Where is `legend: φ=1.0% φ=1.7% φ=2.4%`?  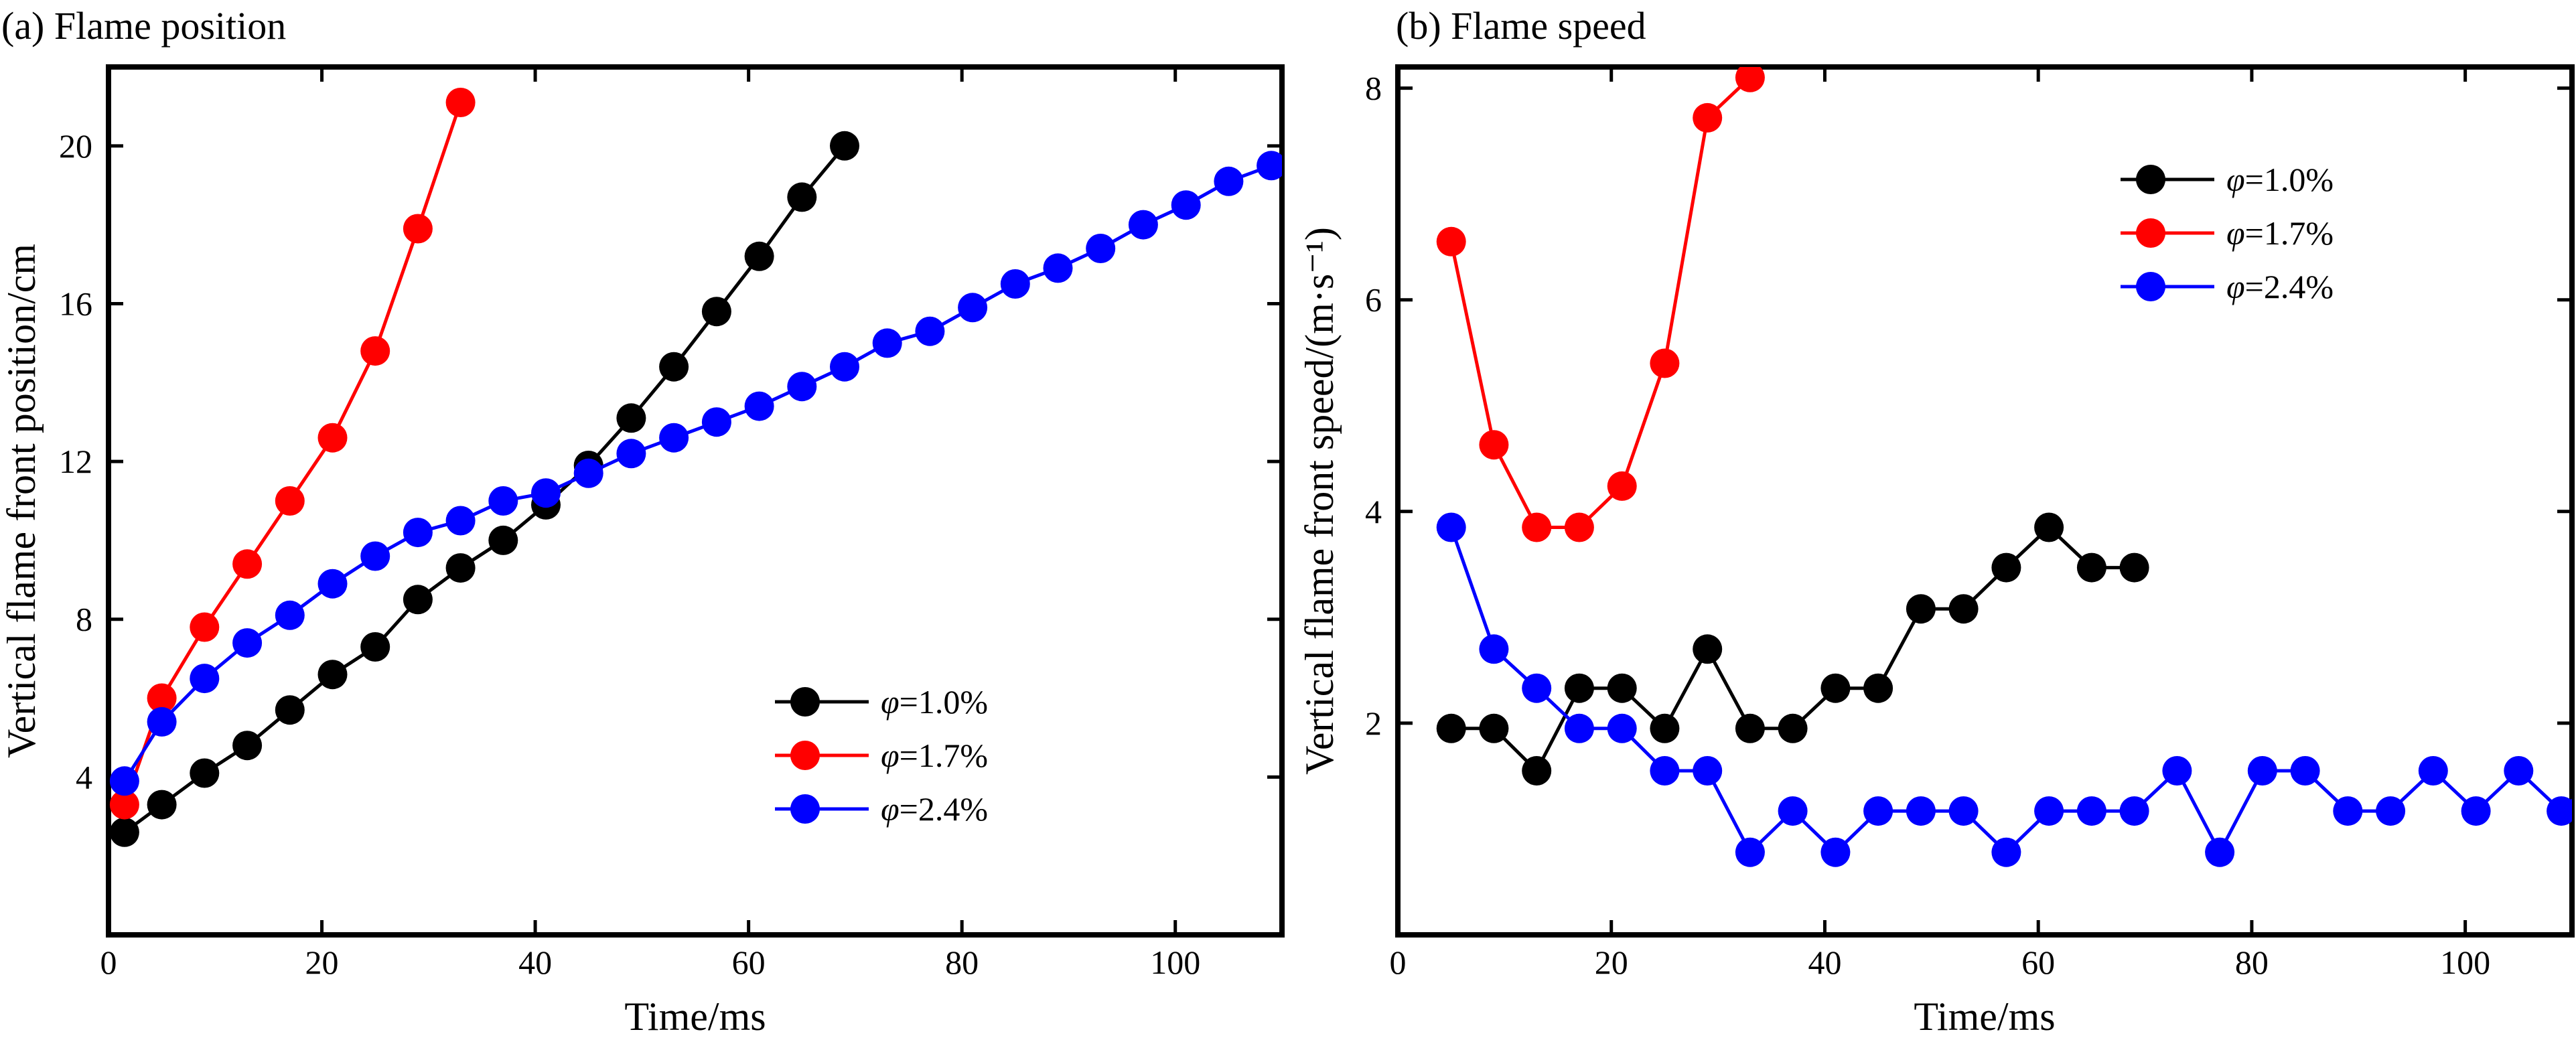
legend: φ=1.0% φ=1.7% φ=2.4% is located at coordinates (881, 756).